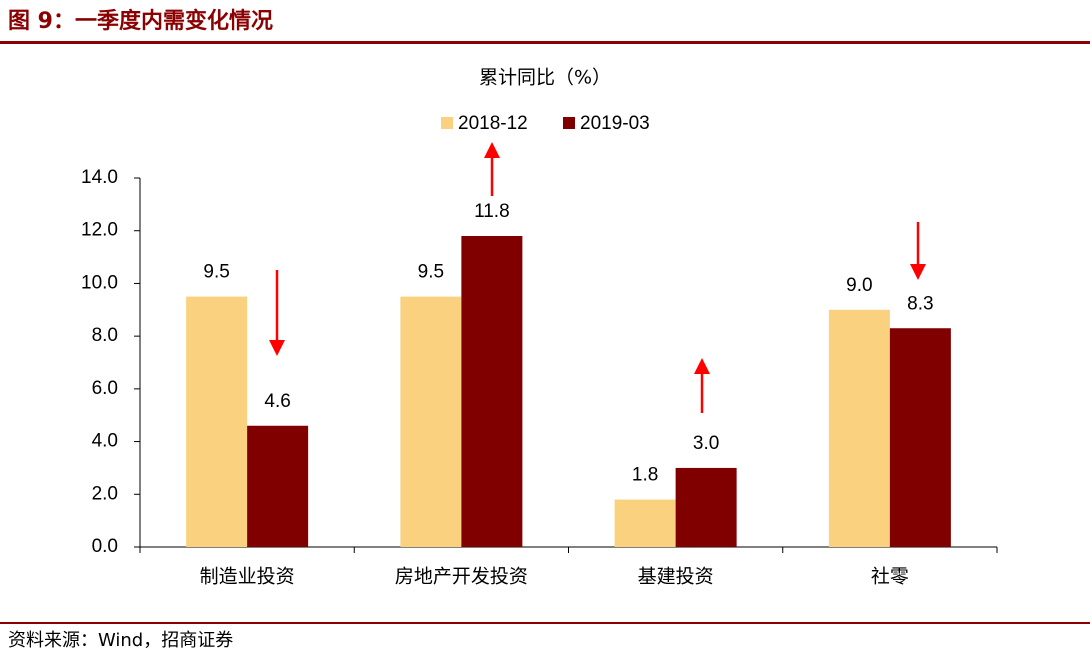 The height and width of the screenshot is (655, 1090). I want to click on x-tick-label: 制造业投资, so click(247, 577).